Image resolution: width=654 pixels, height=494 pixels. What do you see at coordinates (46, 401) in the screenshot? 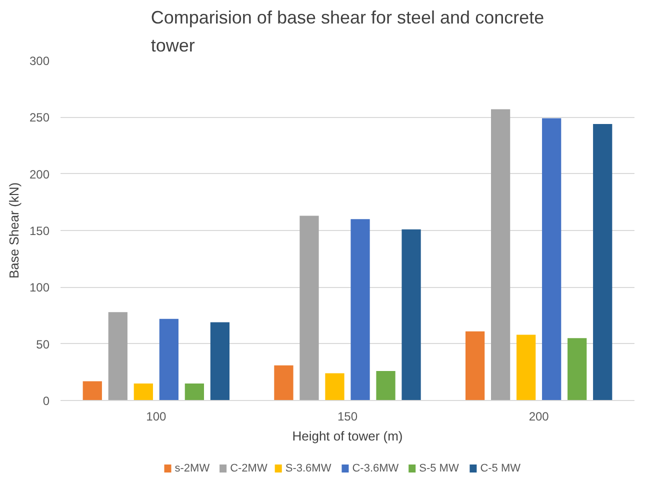
I see `y-tick-label: 0` at bounding box center [46, 401].